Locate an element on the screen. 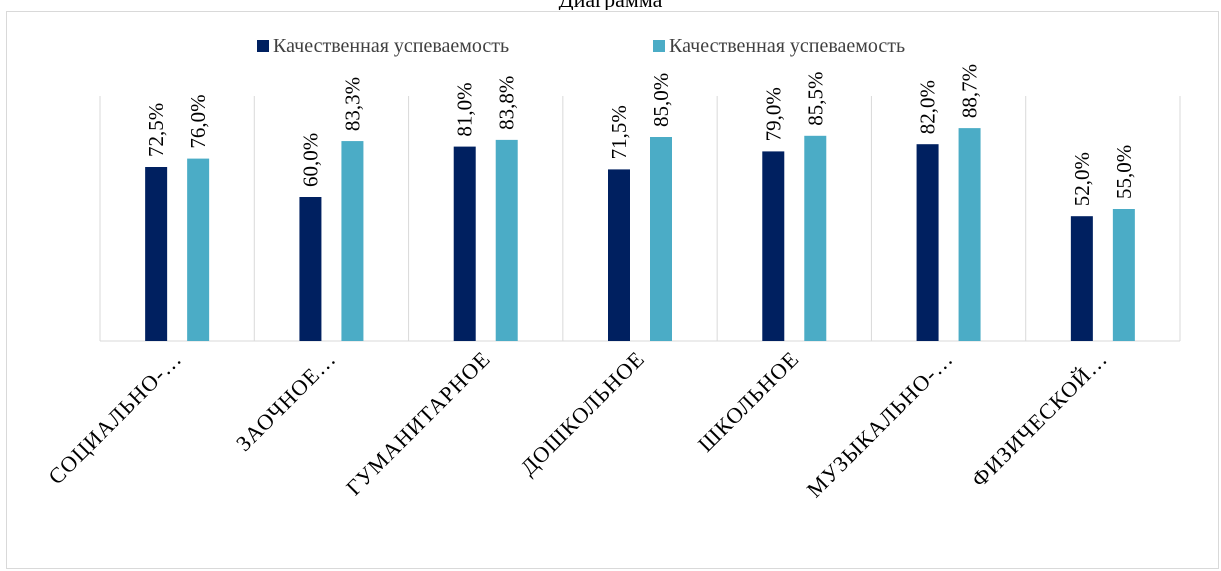 Image resolution: width=1221 pixels, height=571 pixels. data-label: 72,5% is located at coordinates (156, 130).